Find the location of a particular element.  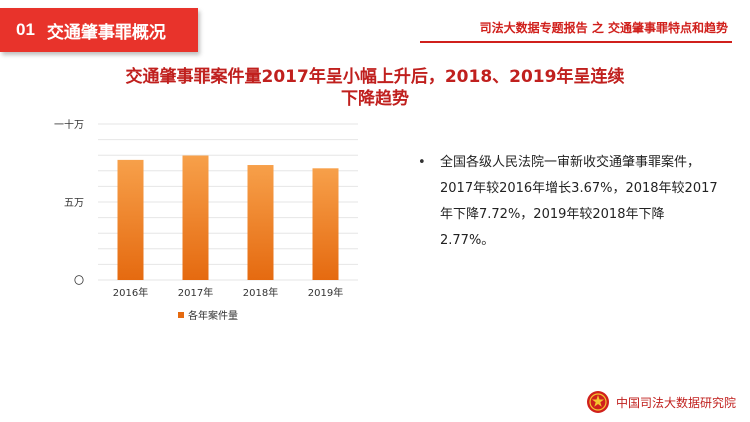

x-tick-label: 2017年 is located at coordinates (195, 292).